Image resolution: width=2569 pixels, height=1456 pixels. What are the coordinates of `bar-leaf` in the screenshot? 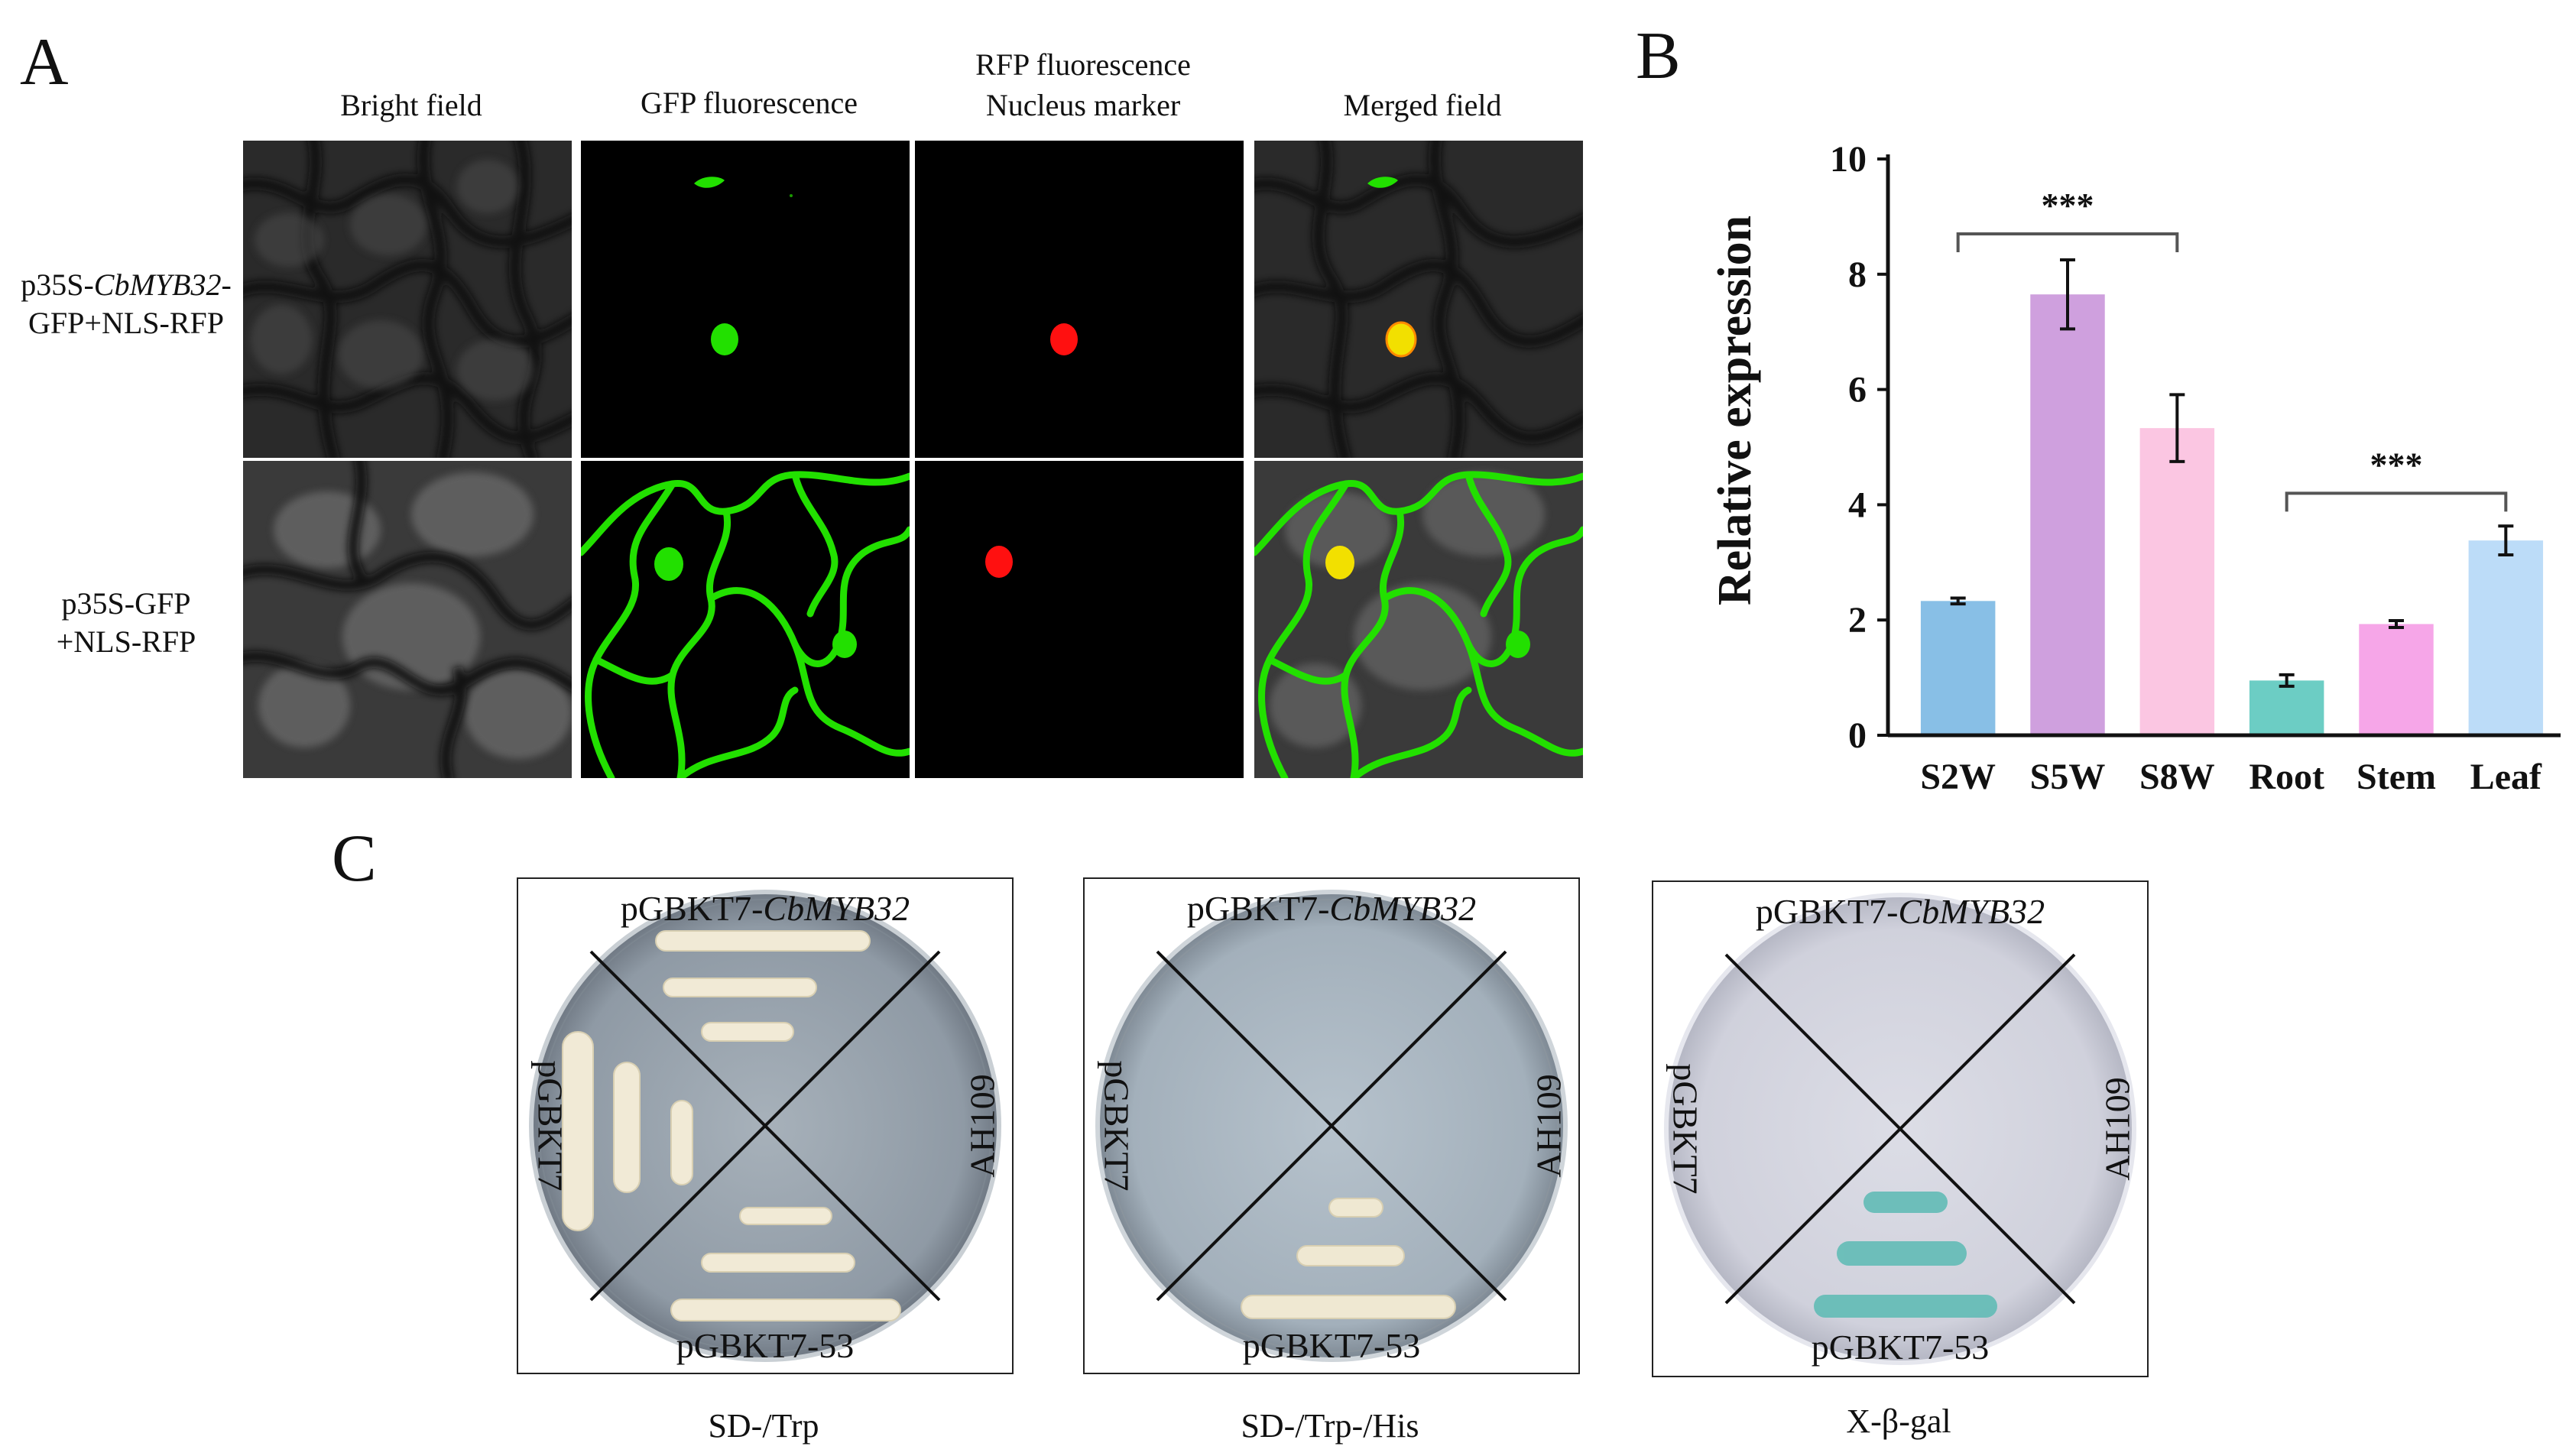 It's located at (2506, 637).